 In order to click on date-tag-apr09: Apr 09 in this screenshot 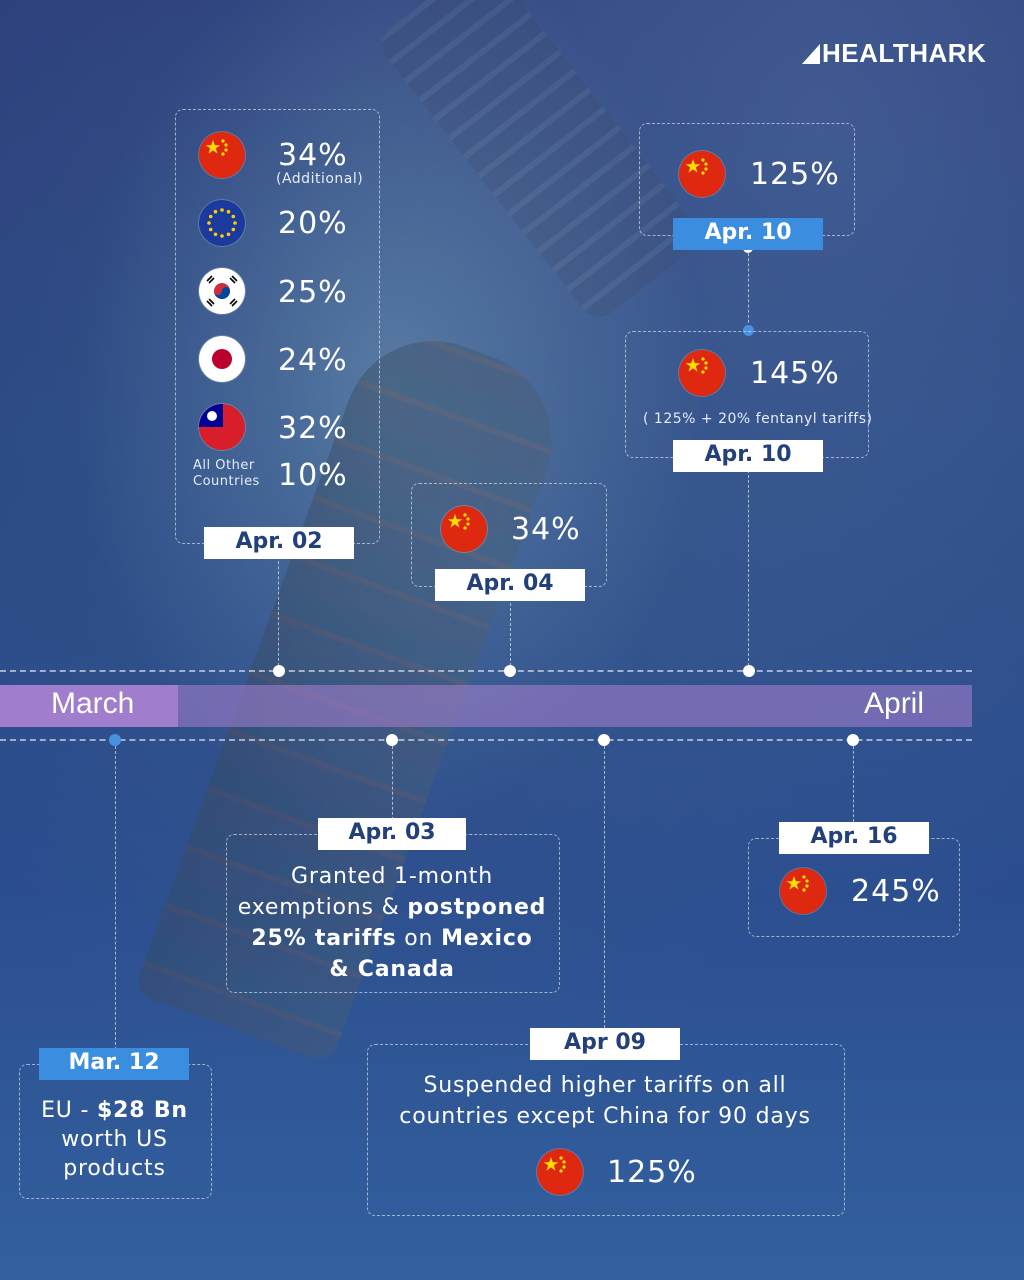, I will do `click(605, 1044)`.